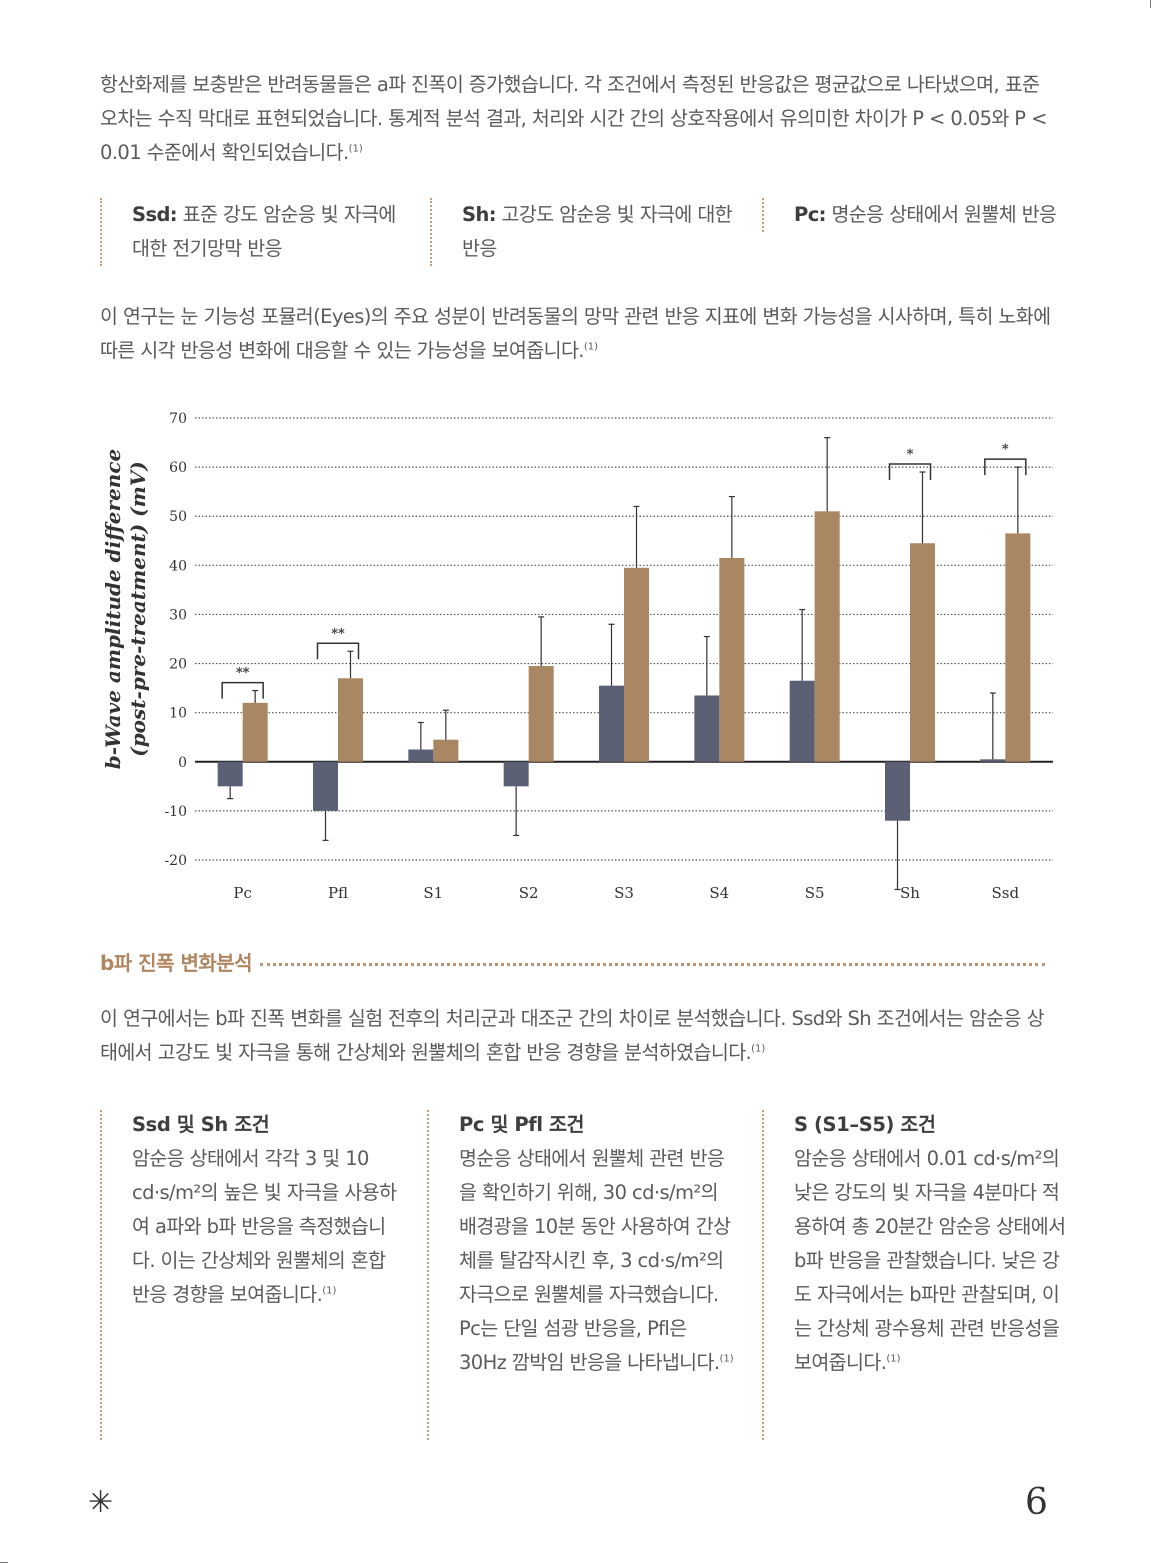 The height and width of the screenshot is (1564, 1157). I want to click on x-tick-label: S3, so click(624, 893).